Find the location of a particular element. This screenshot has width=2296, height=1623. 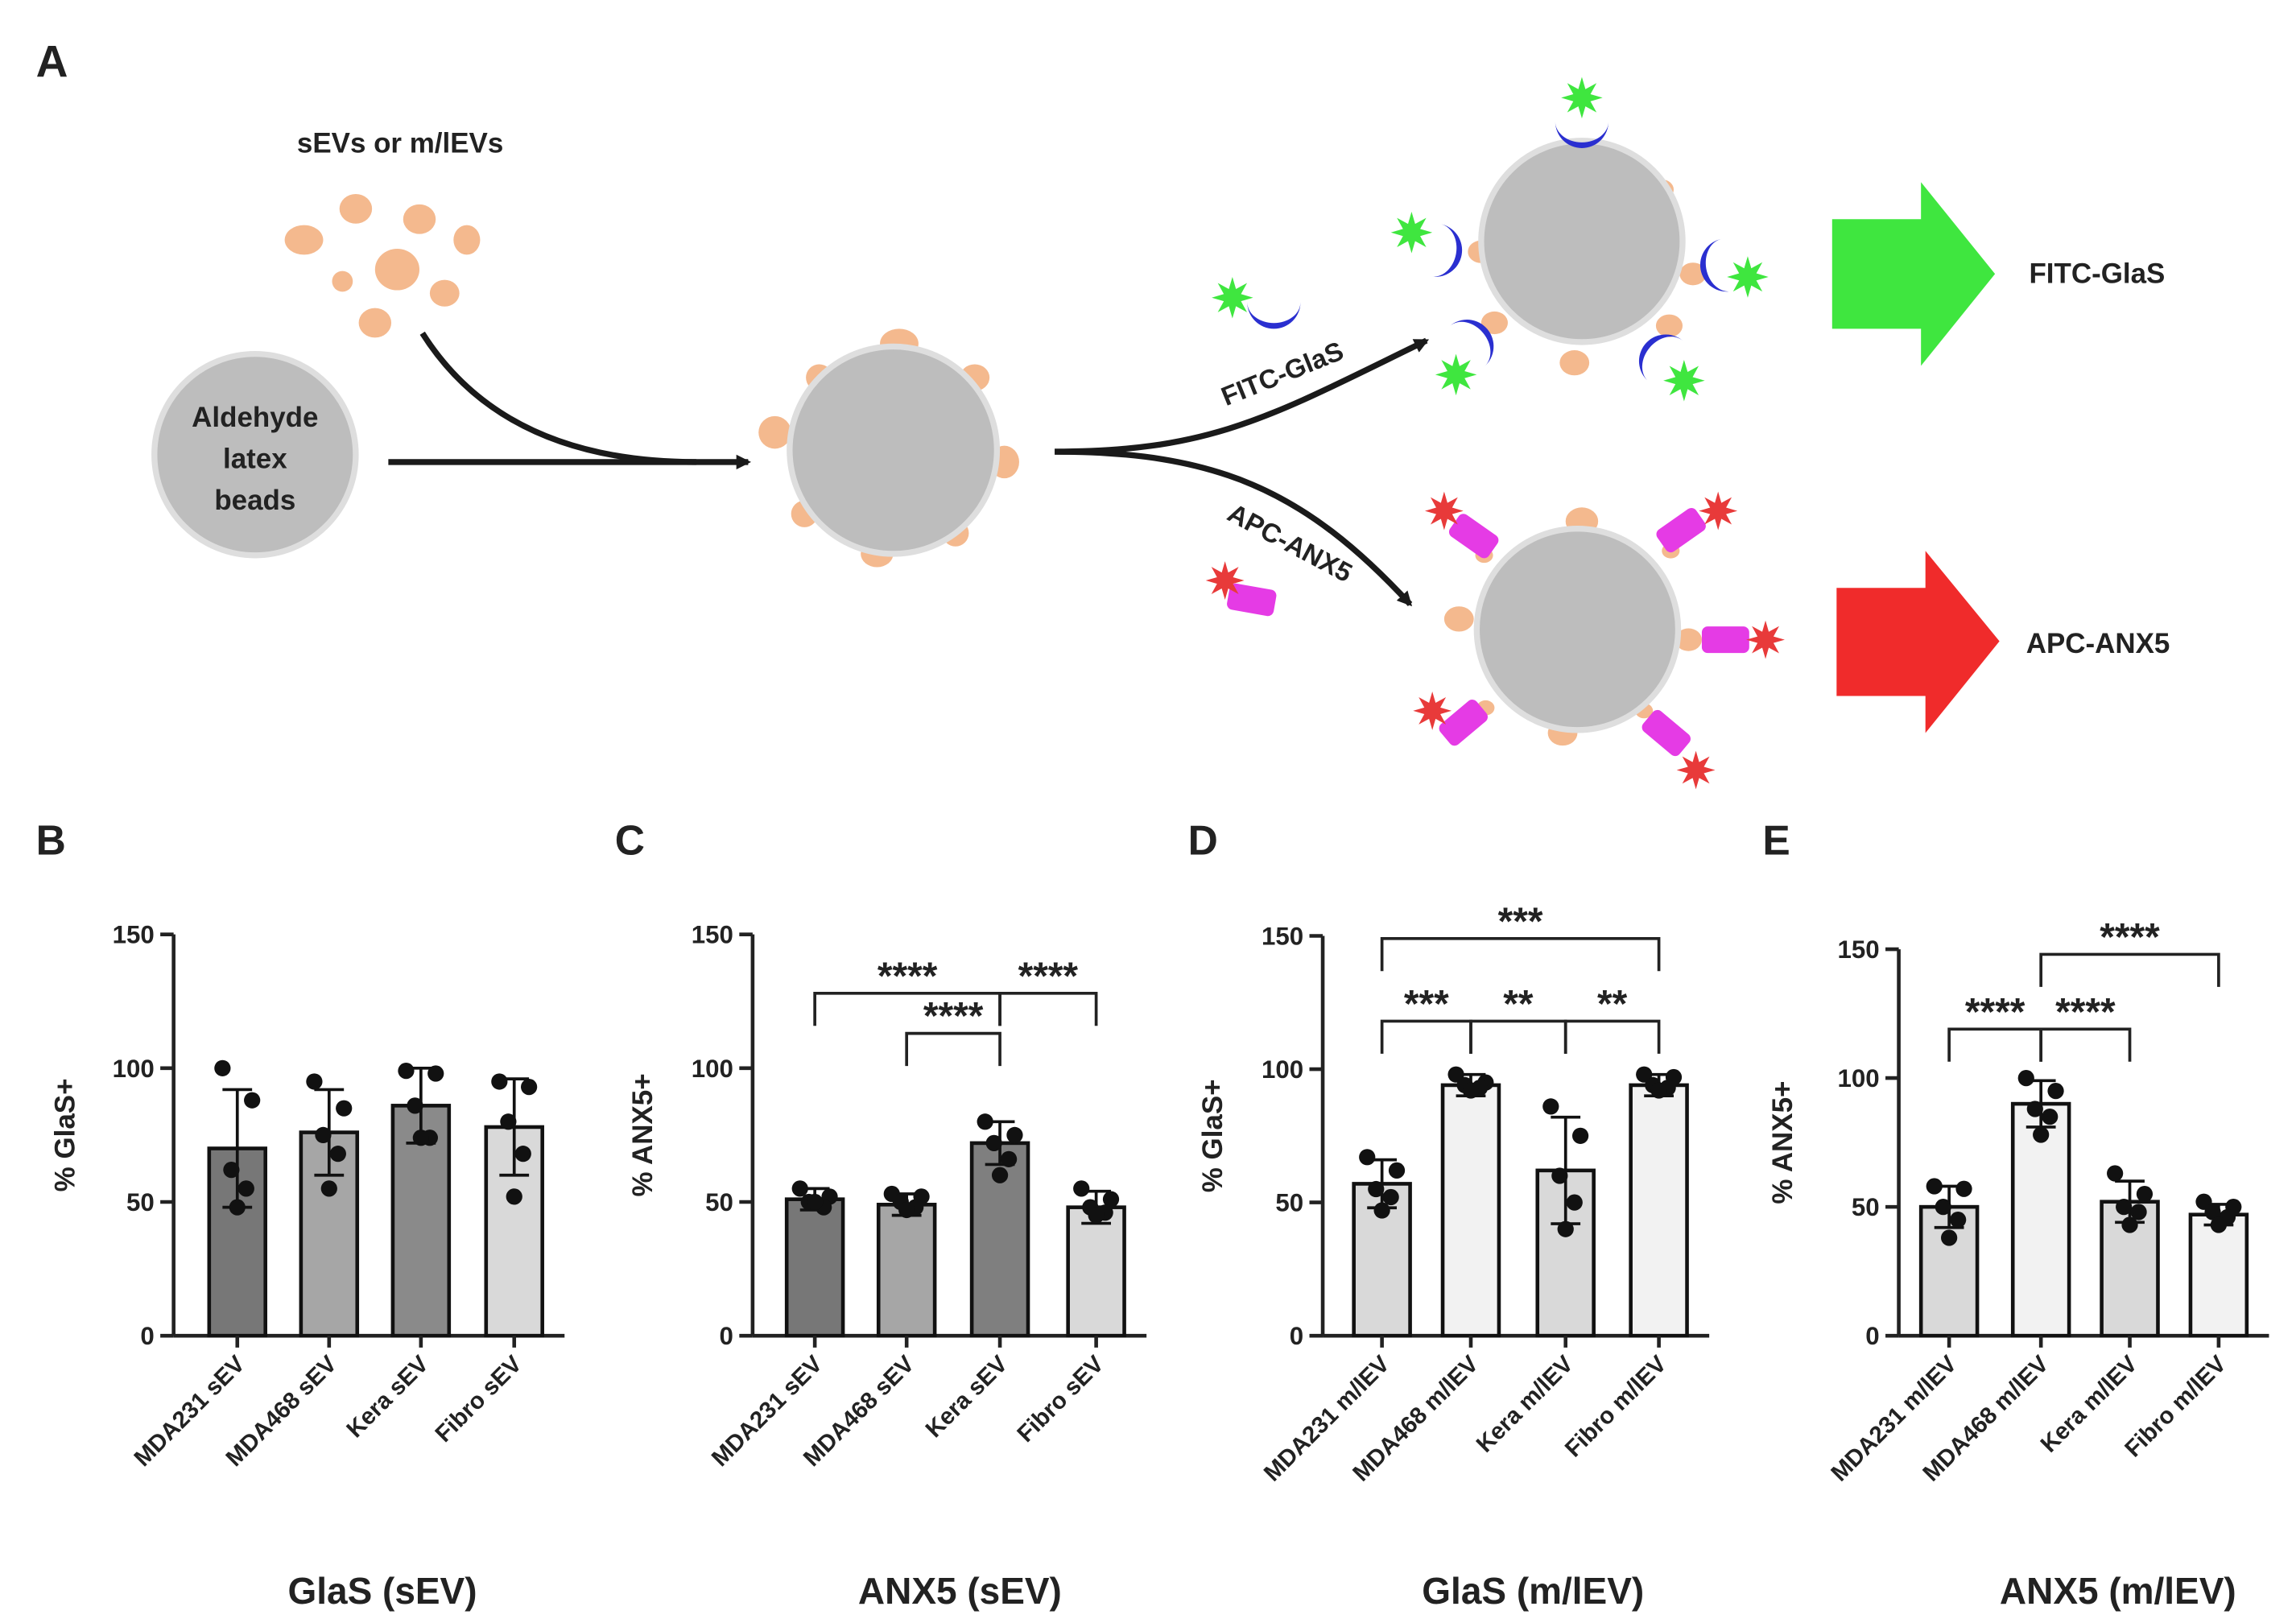

panel-letter: E is located at coordinates (1776, 839).